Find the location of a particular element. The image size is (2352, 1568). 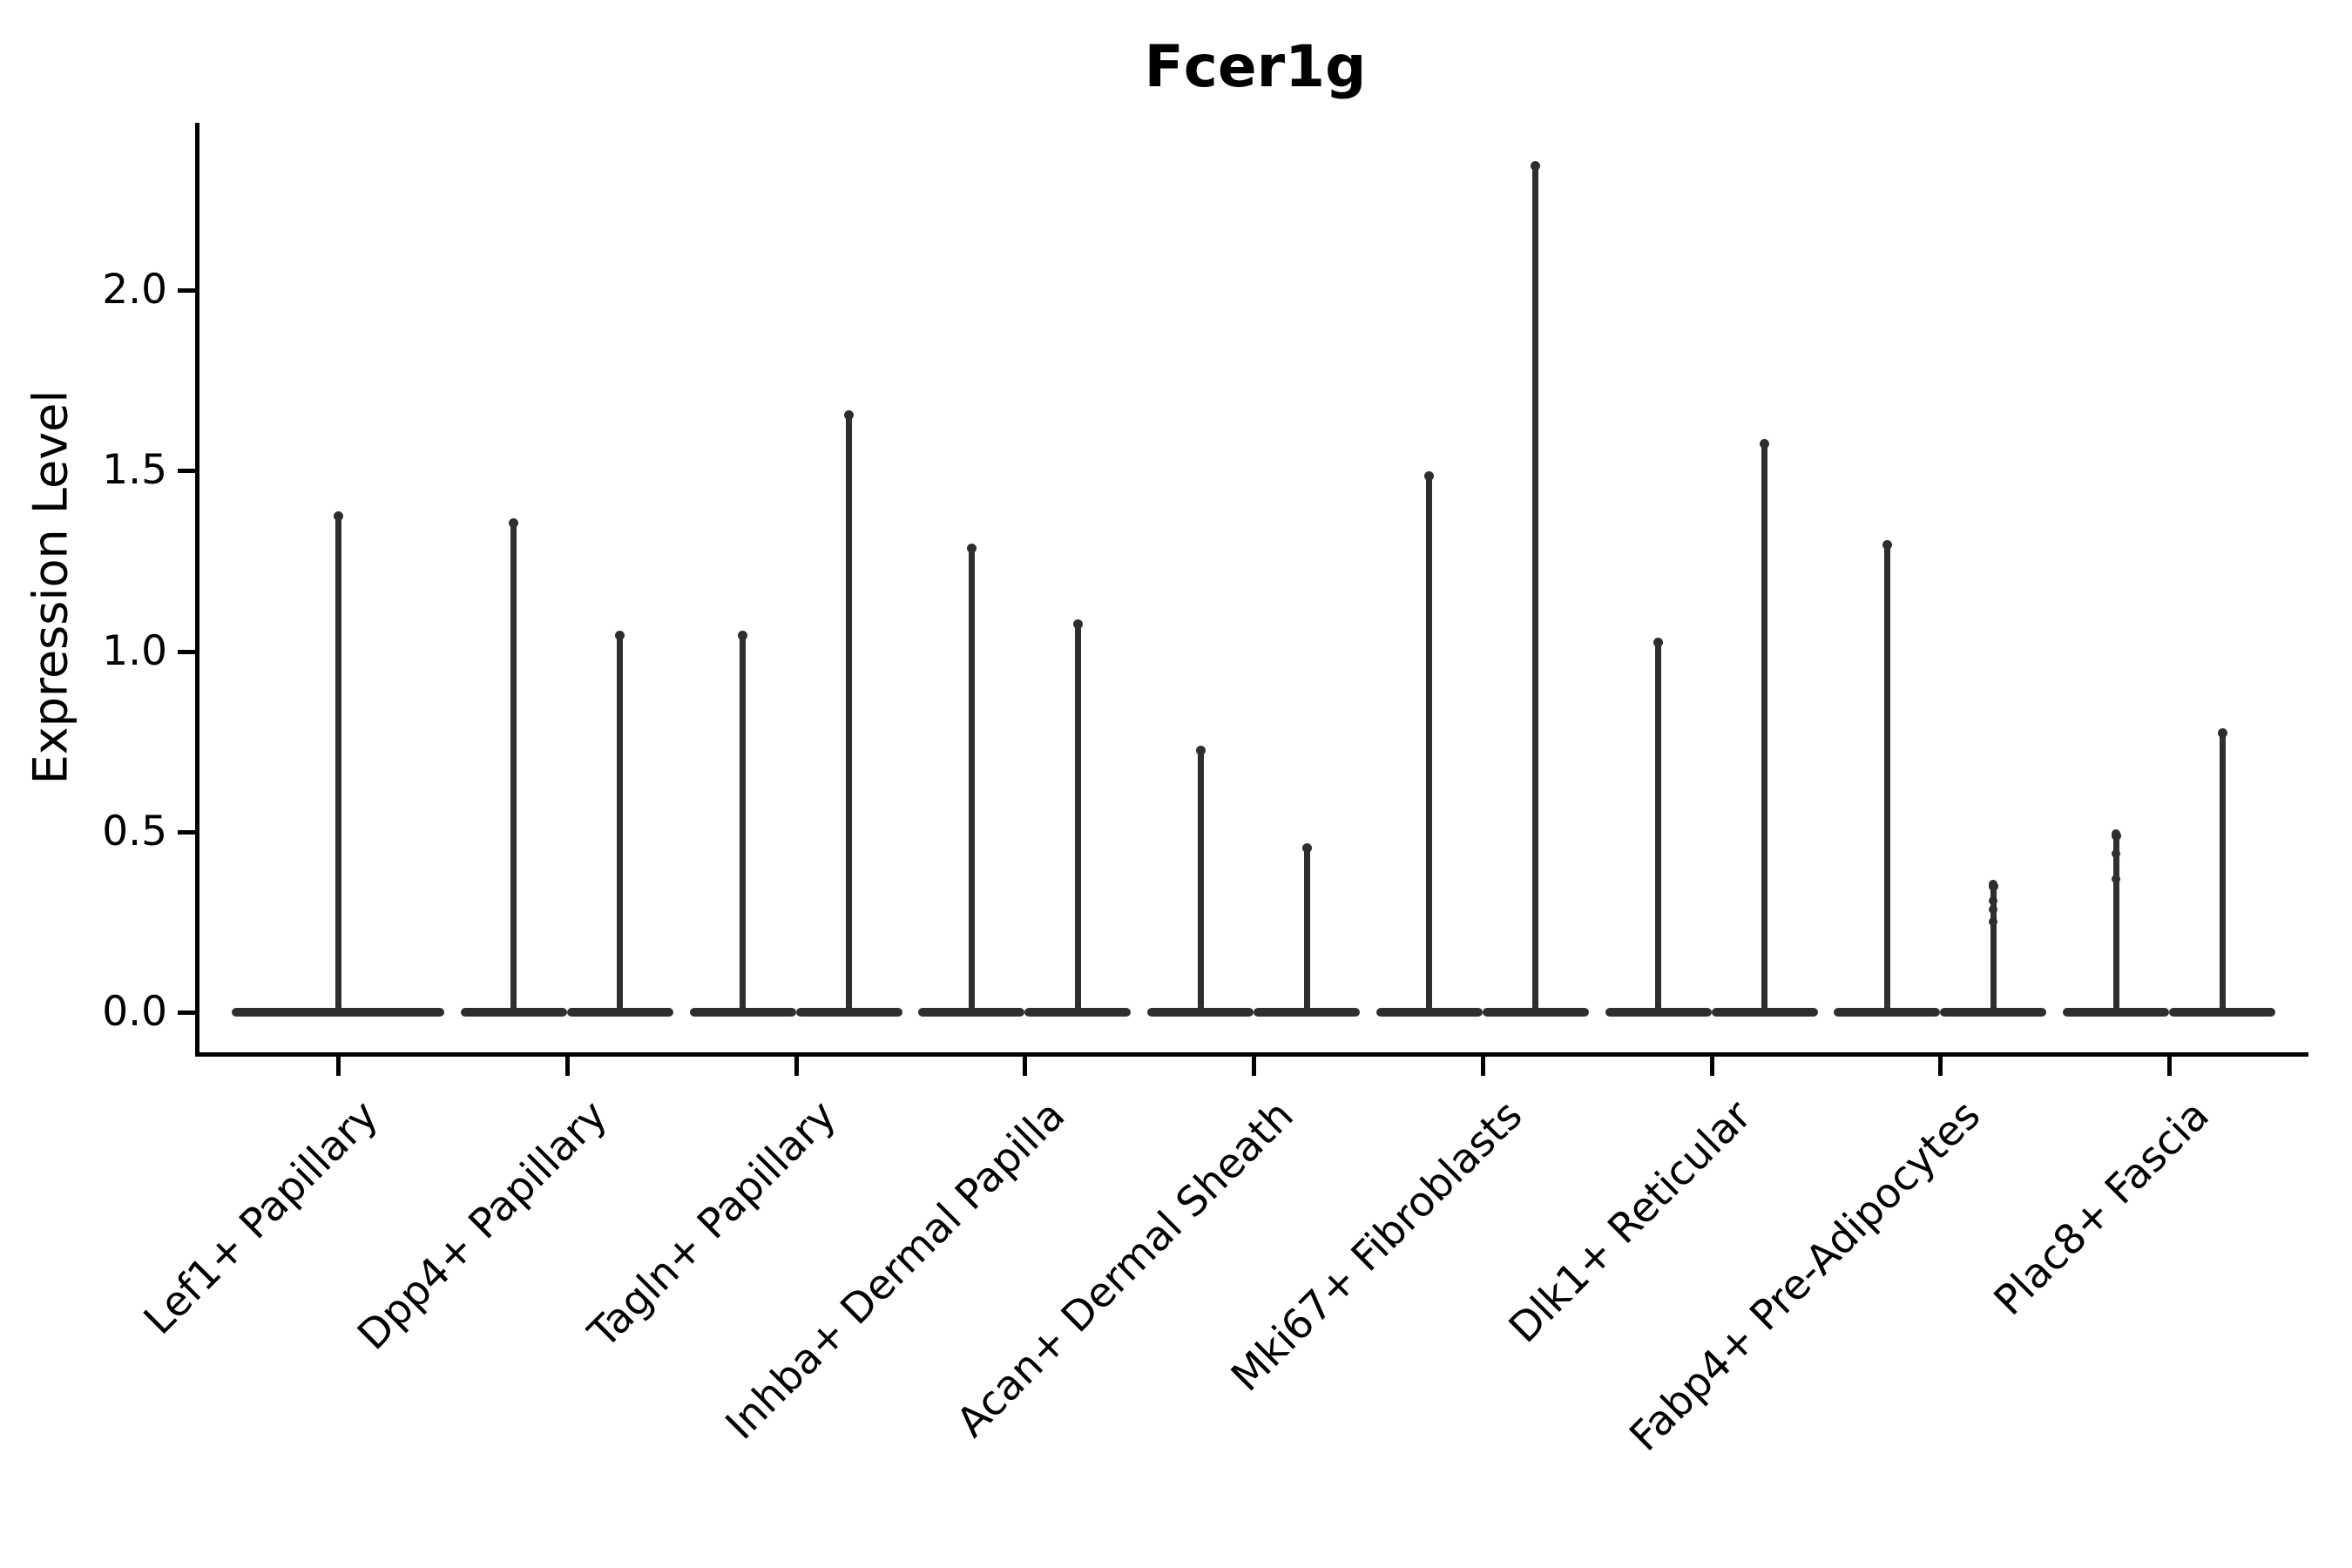

chart-title: Fcer1g is located at coordinates (1255, 66).